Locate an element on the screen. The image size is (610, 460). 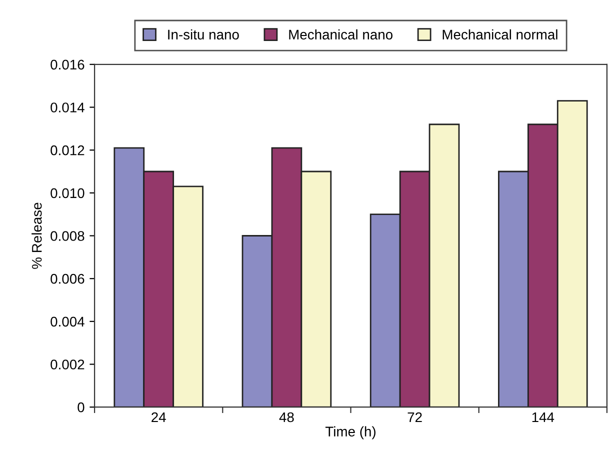
x-tick-label: 24 is located at coordinates (159, 417).